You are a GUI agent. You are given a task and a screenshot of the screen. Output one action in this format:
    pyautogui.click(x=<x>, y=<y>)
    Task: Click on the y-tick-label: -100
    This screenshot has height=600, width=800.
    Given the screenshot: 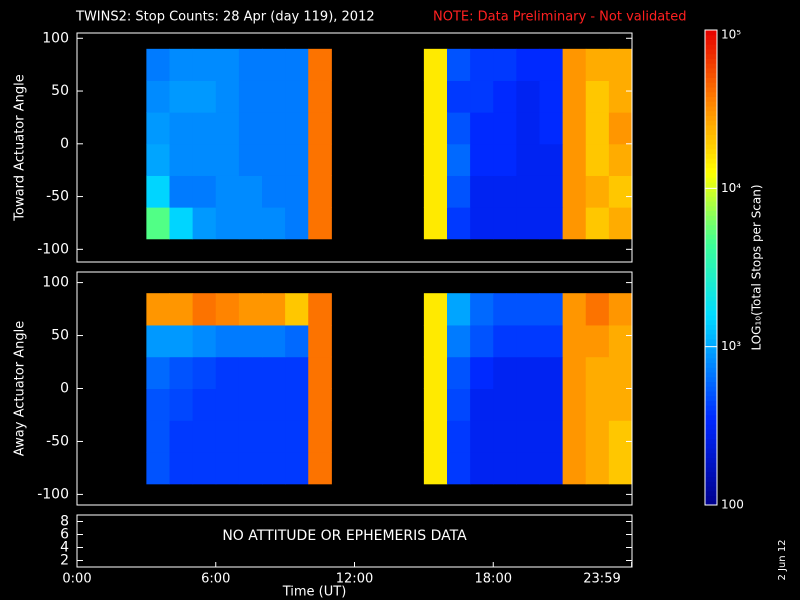 What is the action you would take?
    pyautogui.click(x=53, y=249)
    